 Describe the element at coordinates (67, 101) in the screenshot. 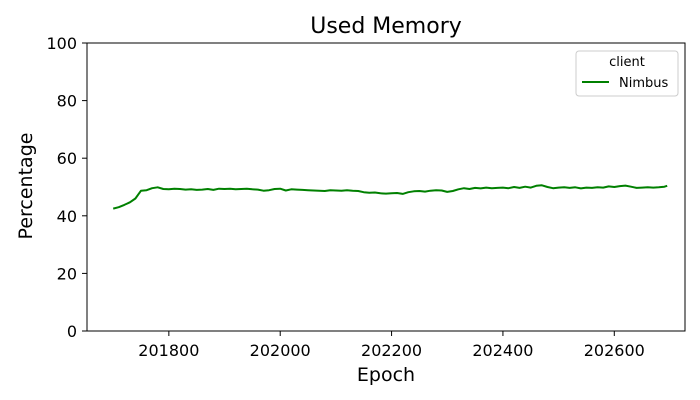

I see `y-tick-label: 80` at that location.